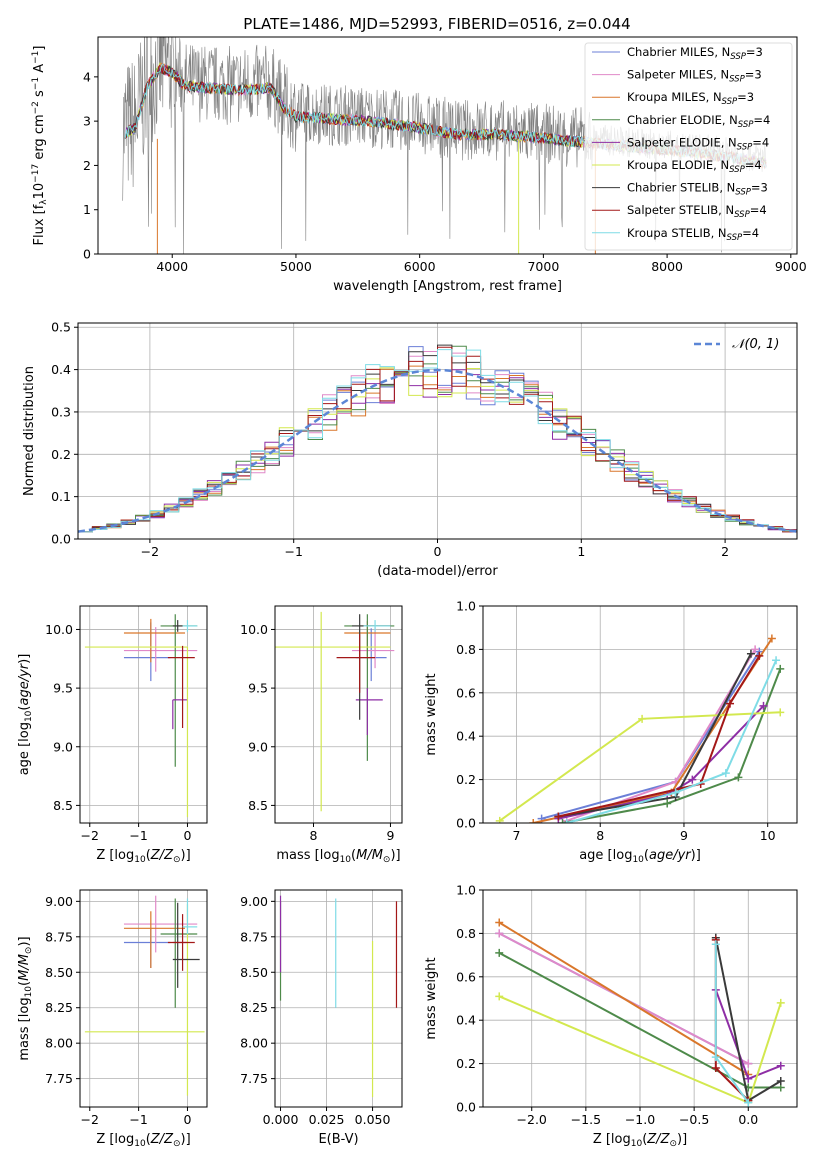 The image size is (819, 1170). I want to click on y-tick-label: 9.00, so click(254, 901).